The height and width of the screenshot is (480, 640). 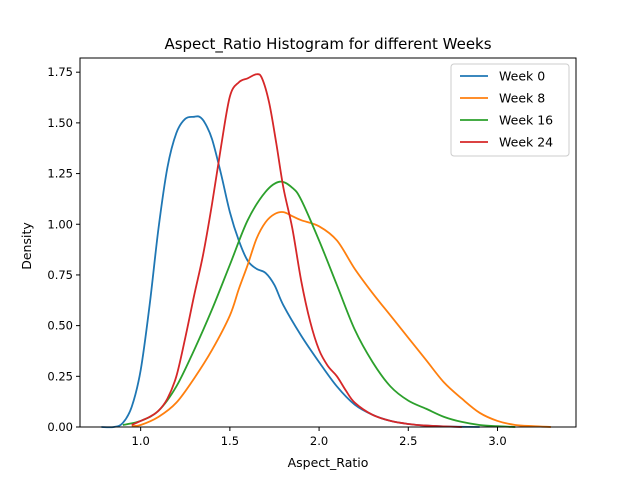 What do you see at coordinates (497, 441) in the screenshot?
I see `x-tick-label: 3.0` at bounding box center [497, 441].